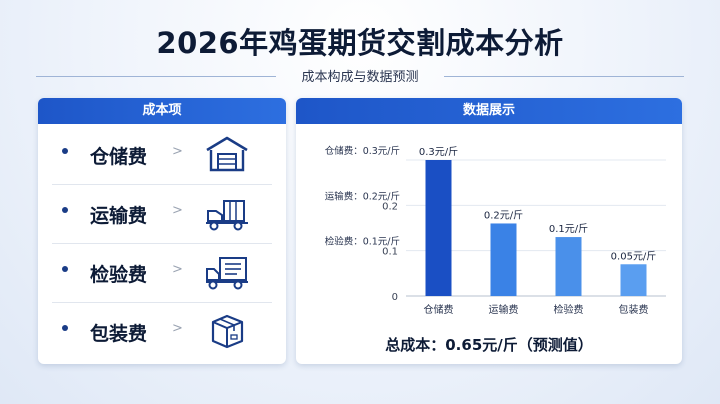 The width and height of the screenshot is (720, 404). Describe the element at coordinates (156, 76) in the screenshot. I see `subtitle-divider-left` at that location.